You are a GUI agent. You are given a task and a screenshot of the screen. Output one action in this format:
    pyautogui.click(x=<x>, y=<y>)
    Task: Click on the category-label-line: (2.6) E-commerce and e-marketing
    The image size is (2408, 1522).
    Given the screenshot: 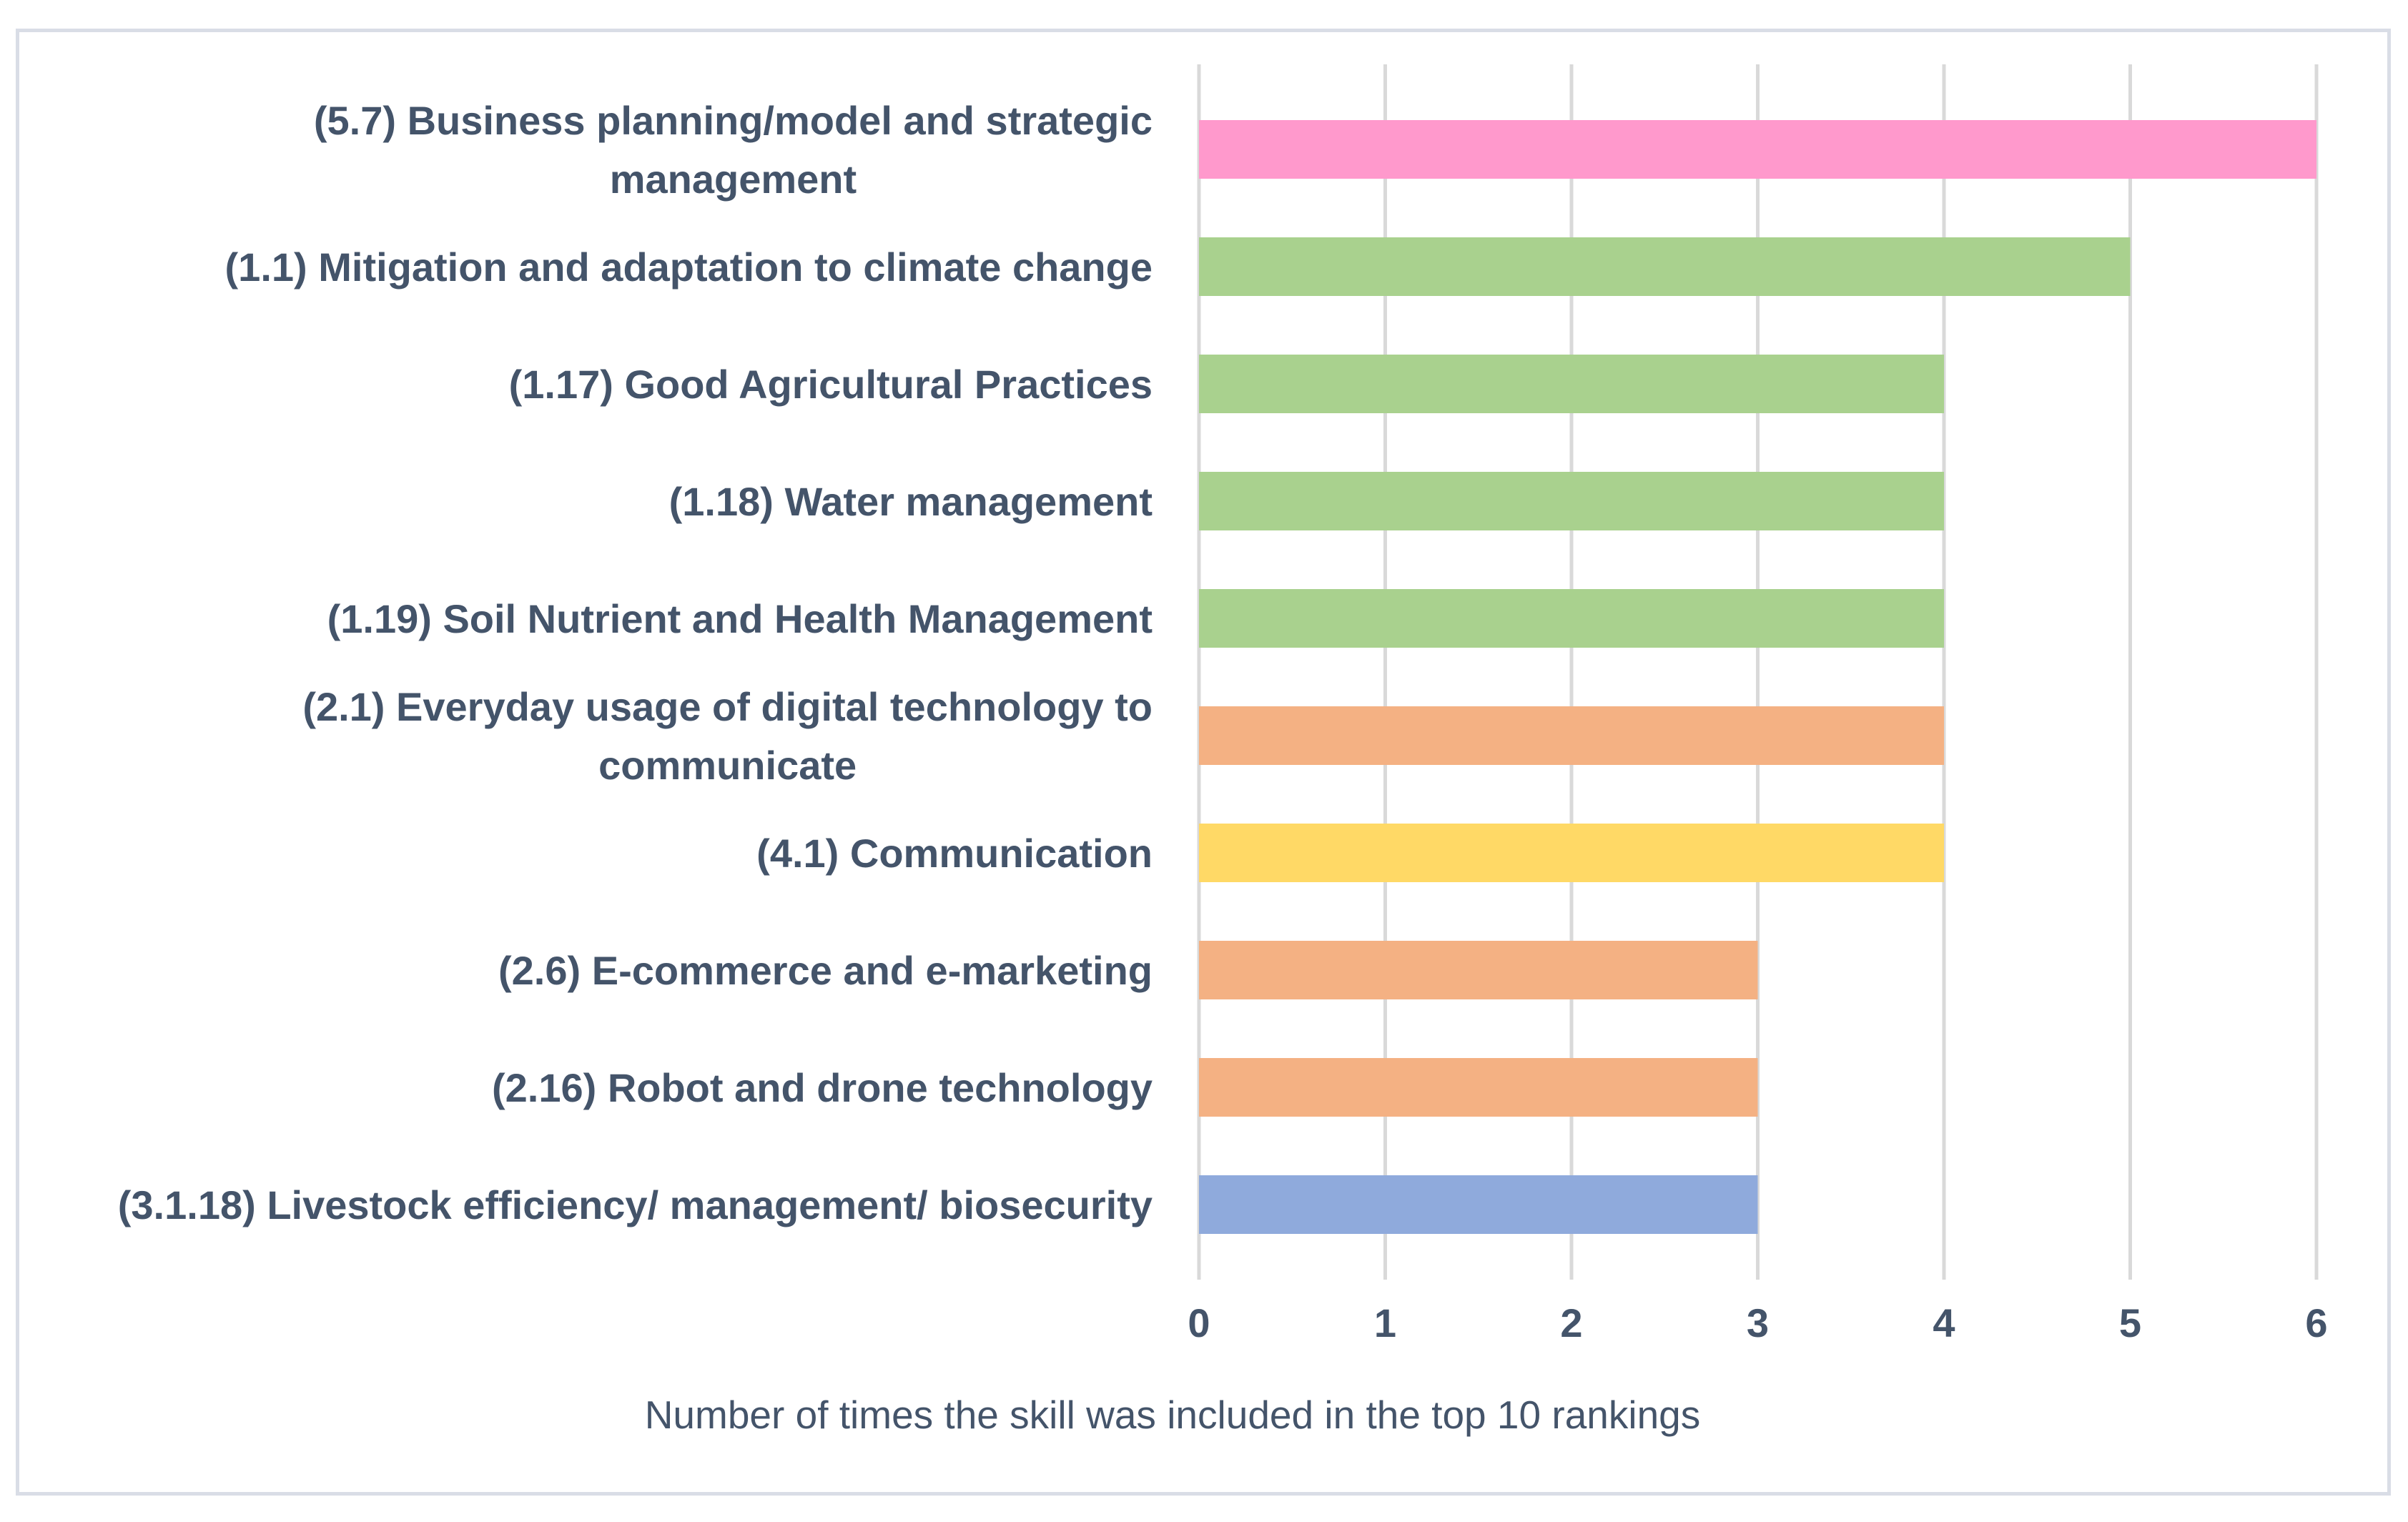 What is the action you would take?
    pyautogui.click(x=825, y=970)
    